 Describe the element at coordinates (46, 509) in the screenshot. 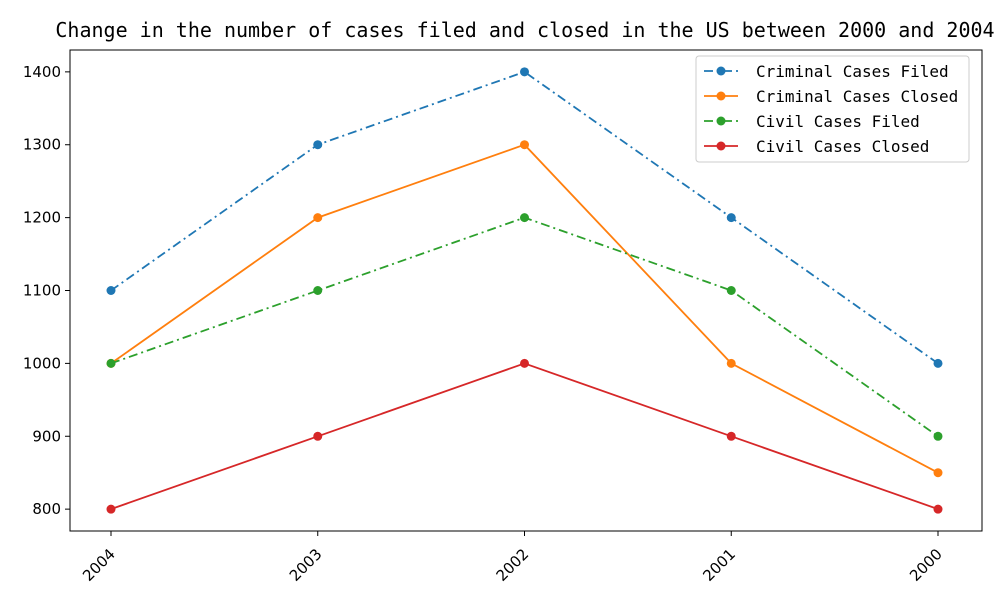

I see `y-tick-label: 800` at that location.